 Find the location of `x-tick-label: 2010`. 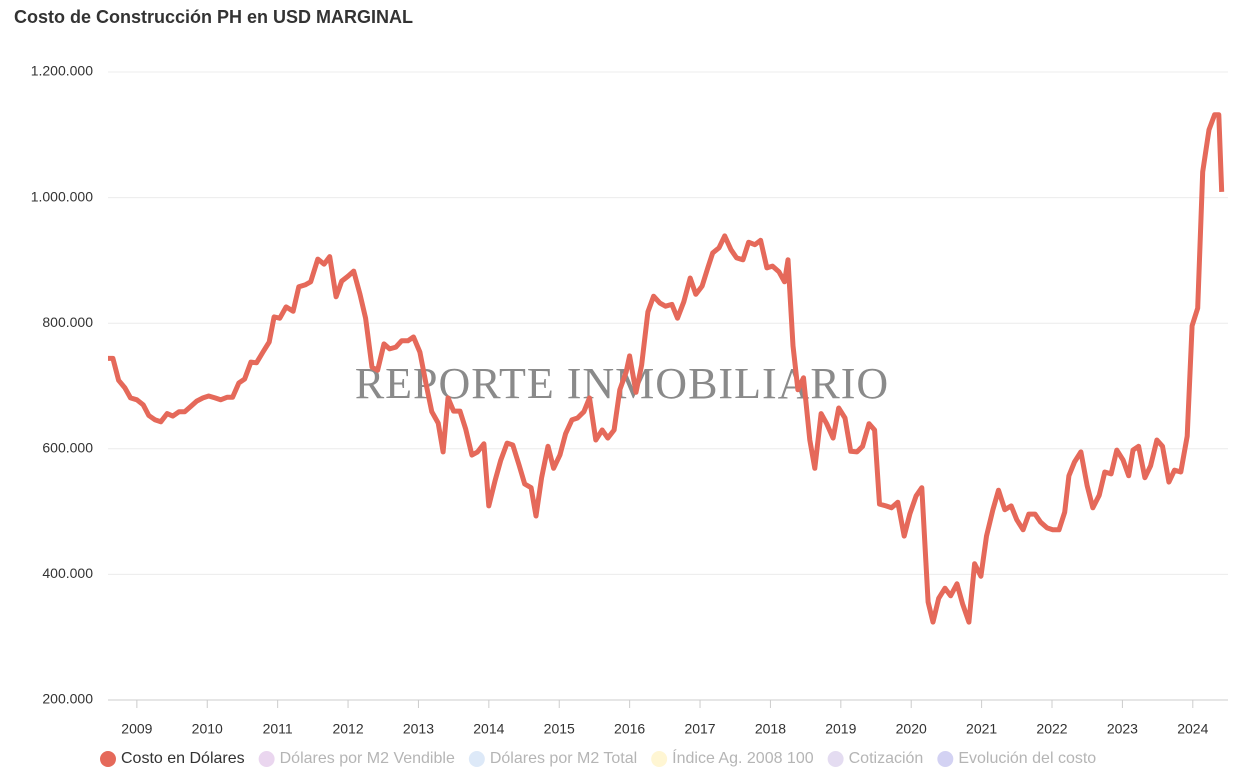

x-tick-label: 2010 is located at coordinates (207, 729).